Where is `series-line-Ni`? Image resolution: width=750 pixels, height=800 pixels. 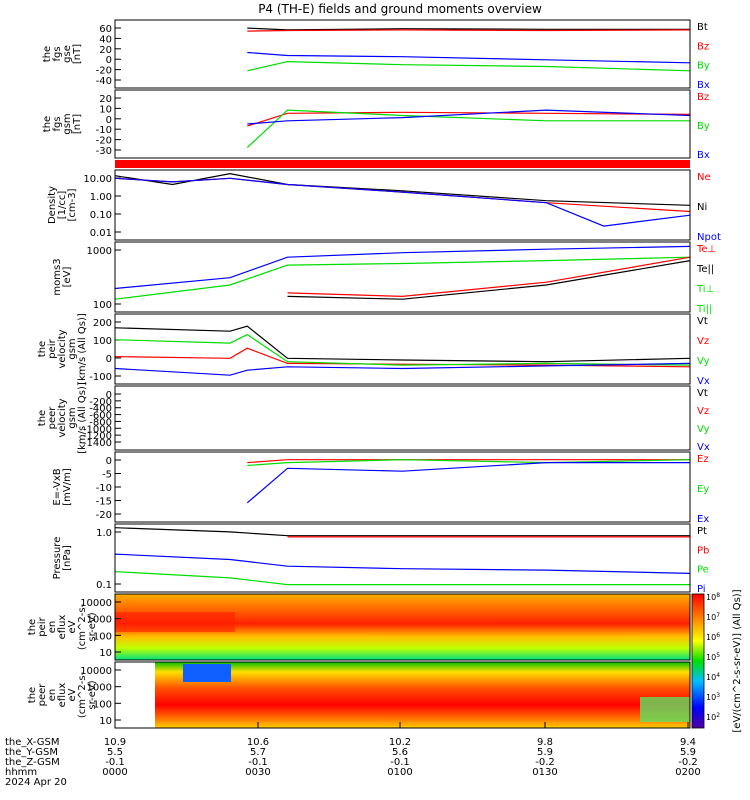
series-line-Ni is located at coordinates (402, 189).